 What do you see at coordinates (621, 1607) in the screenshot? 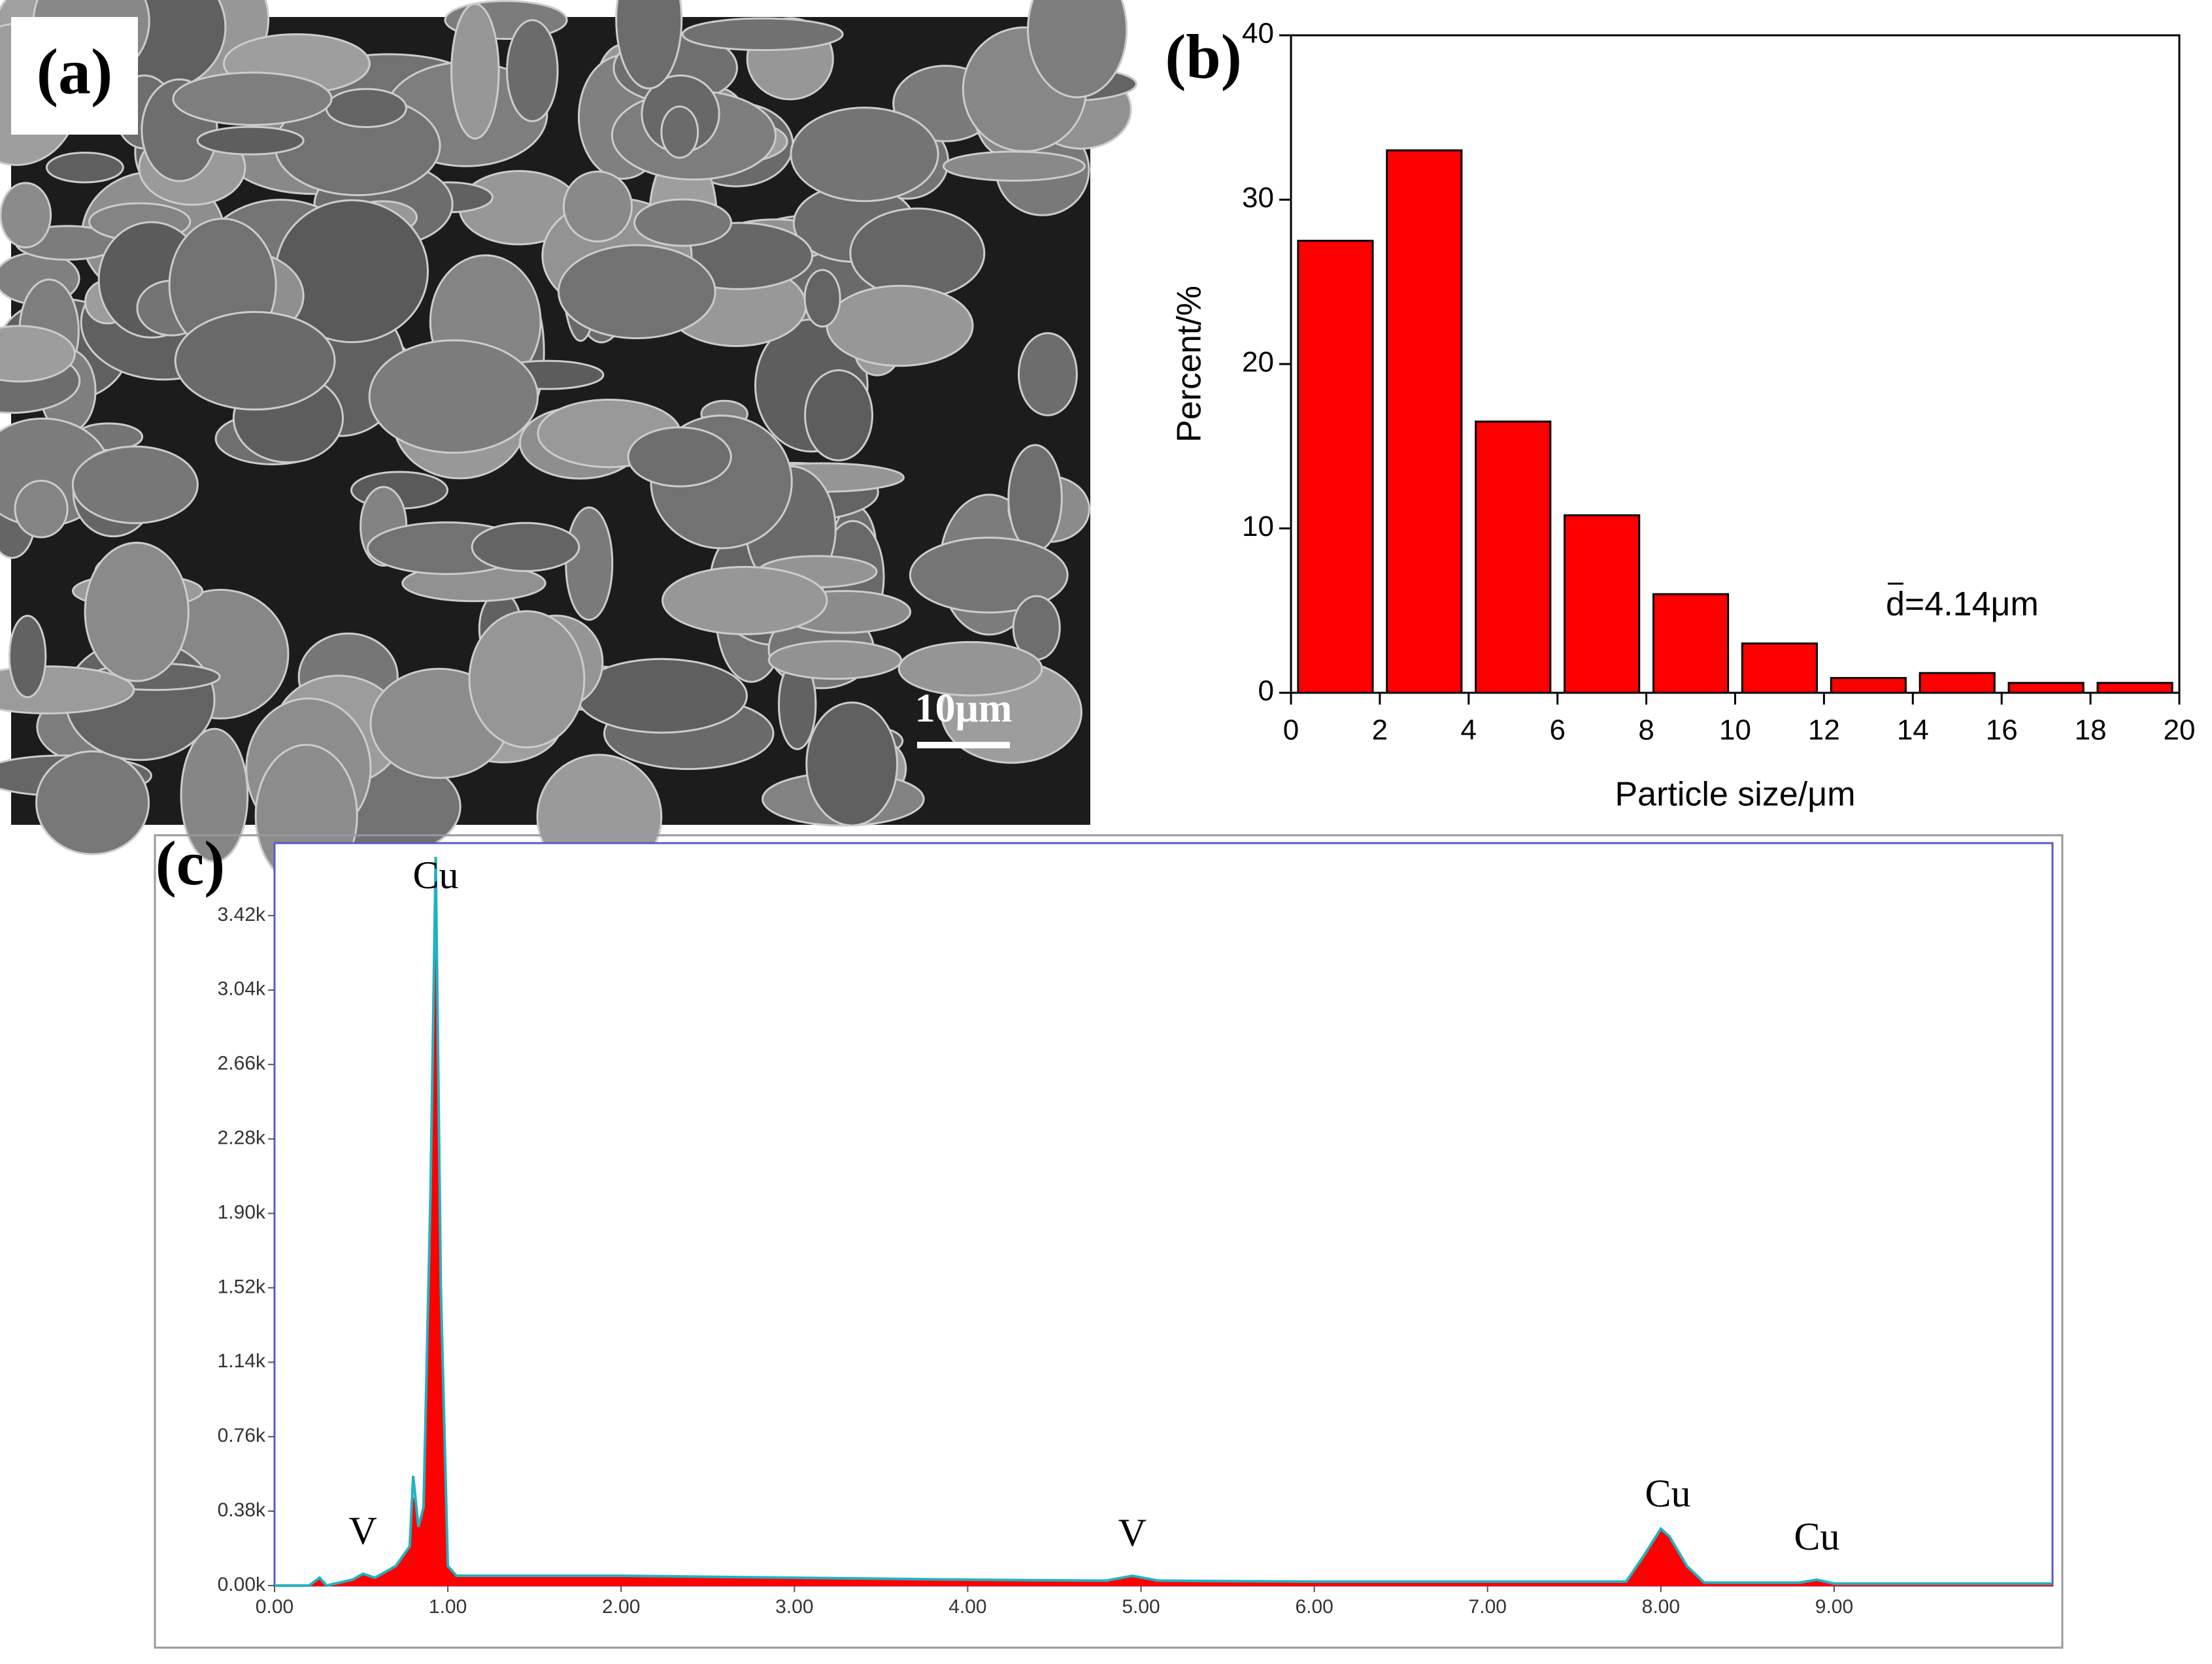
I see `x-tick-label: 2.00` at bounding box center [621, 1607].